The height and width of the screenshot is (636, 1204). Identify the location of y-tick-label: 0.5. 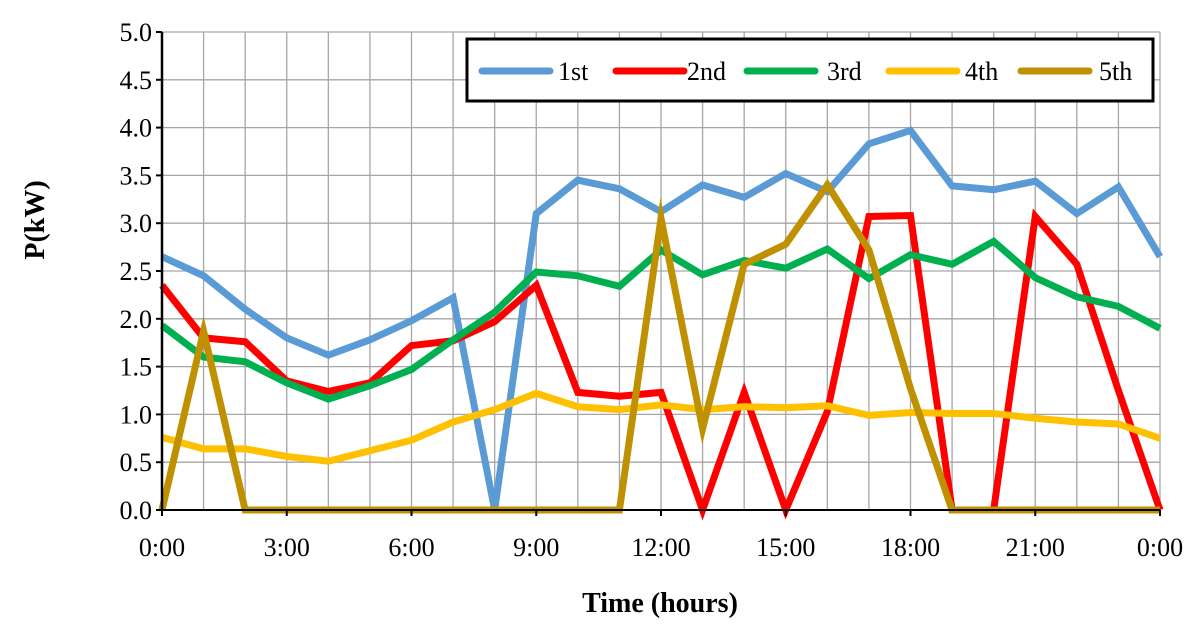
(136, 462).